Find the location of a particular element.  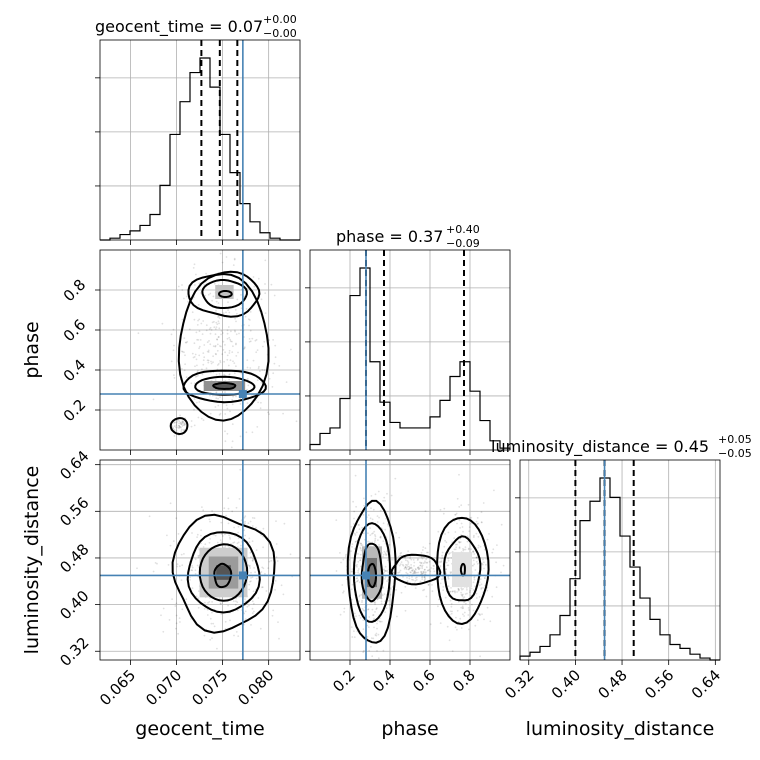

pair-geocent-time-phase-frame is located at coordinates (200, 350).